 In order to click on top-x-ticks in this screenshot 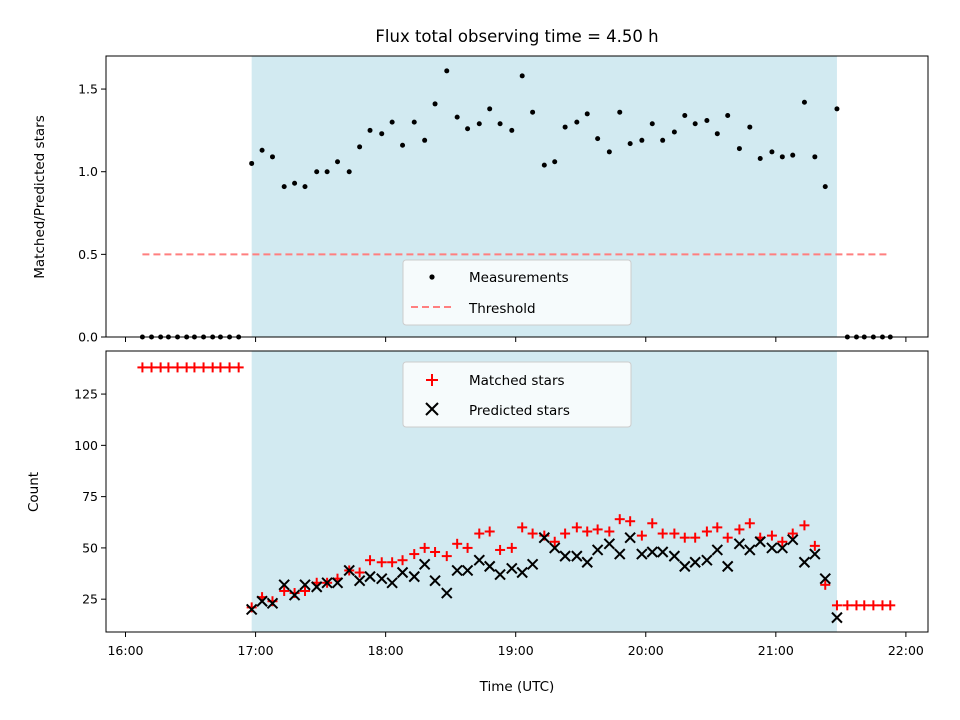, I will do `click(516, 339)`.